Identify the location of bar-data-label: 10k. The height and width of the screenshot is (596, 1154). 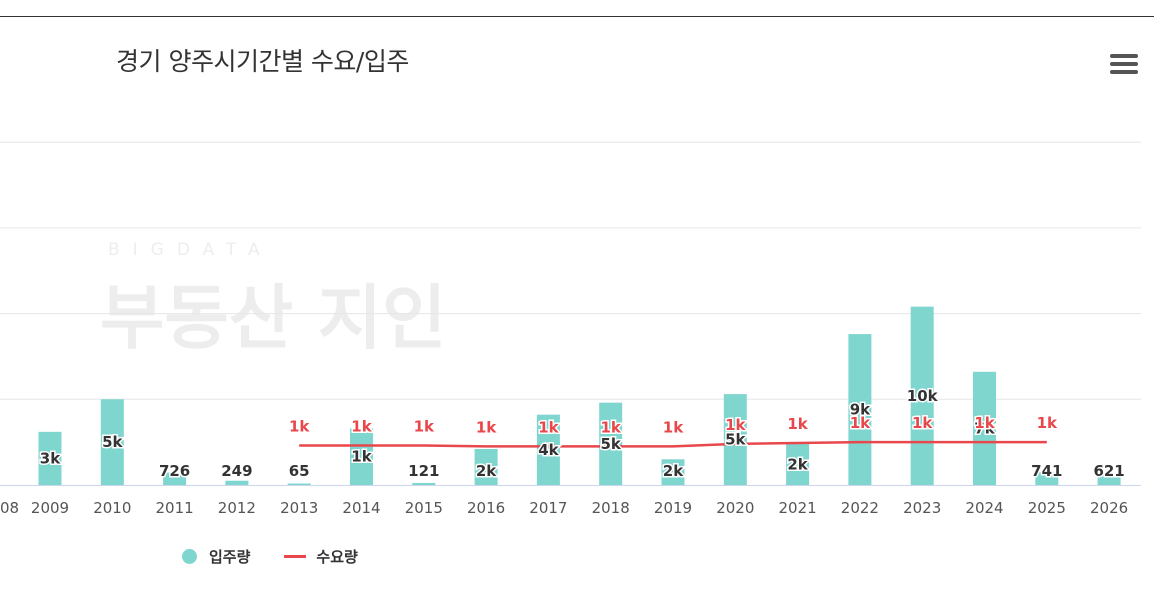
(923, 396).